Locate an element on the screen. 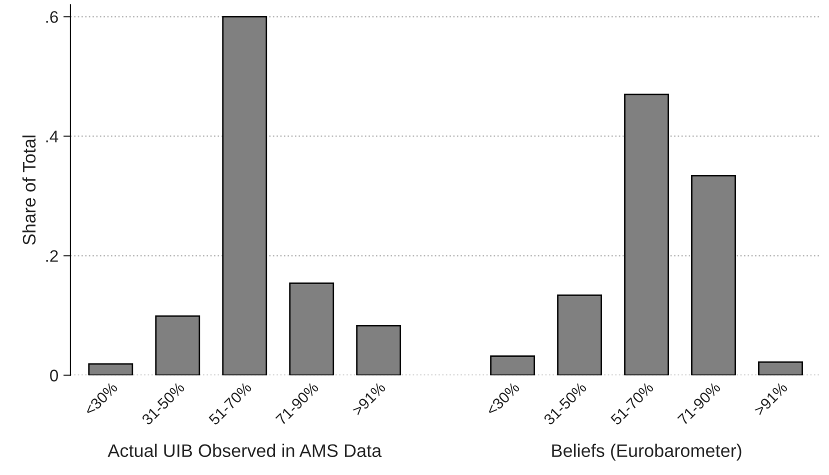 The width and height of the screenshot is (829, 475). y-tick-label: .2 is located at coordinates (52, 256).